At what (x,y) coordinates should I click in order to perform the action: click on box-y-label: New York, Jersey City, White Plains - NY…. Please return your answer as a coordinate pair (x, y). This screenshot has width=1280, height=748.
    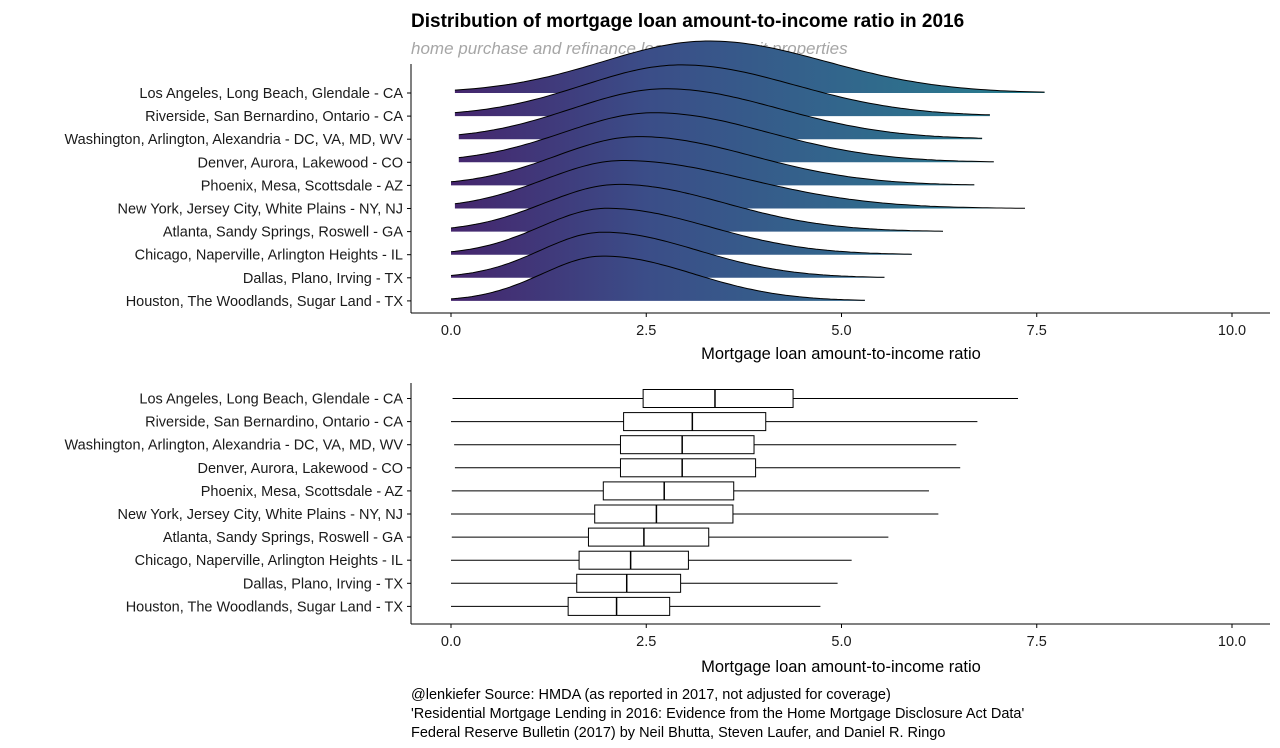
    Looking at the image, I should click on (260, 515).